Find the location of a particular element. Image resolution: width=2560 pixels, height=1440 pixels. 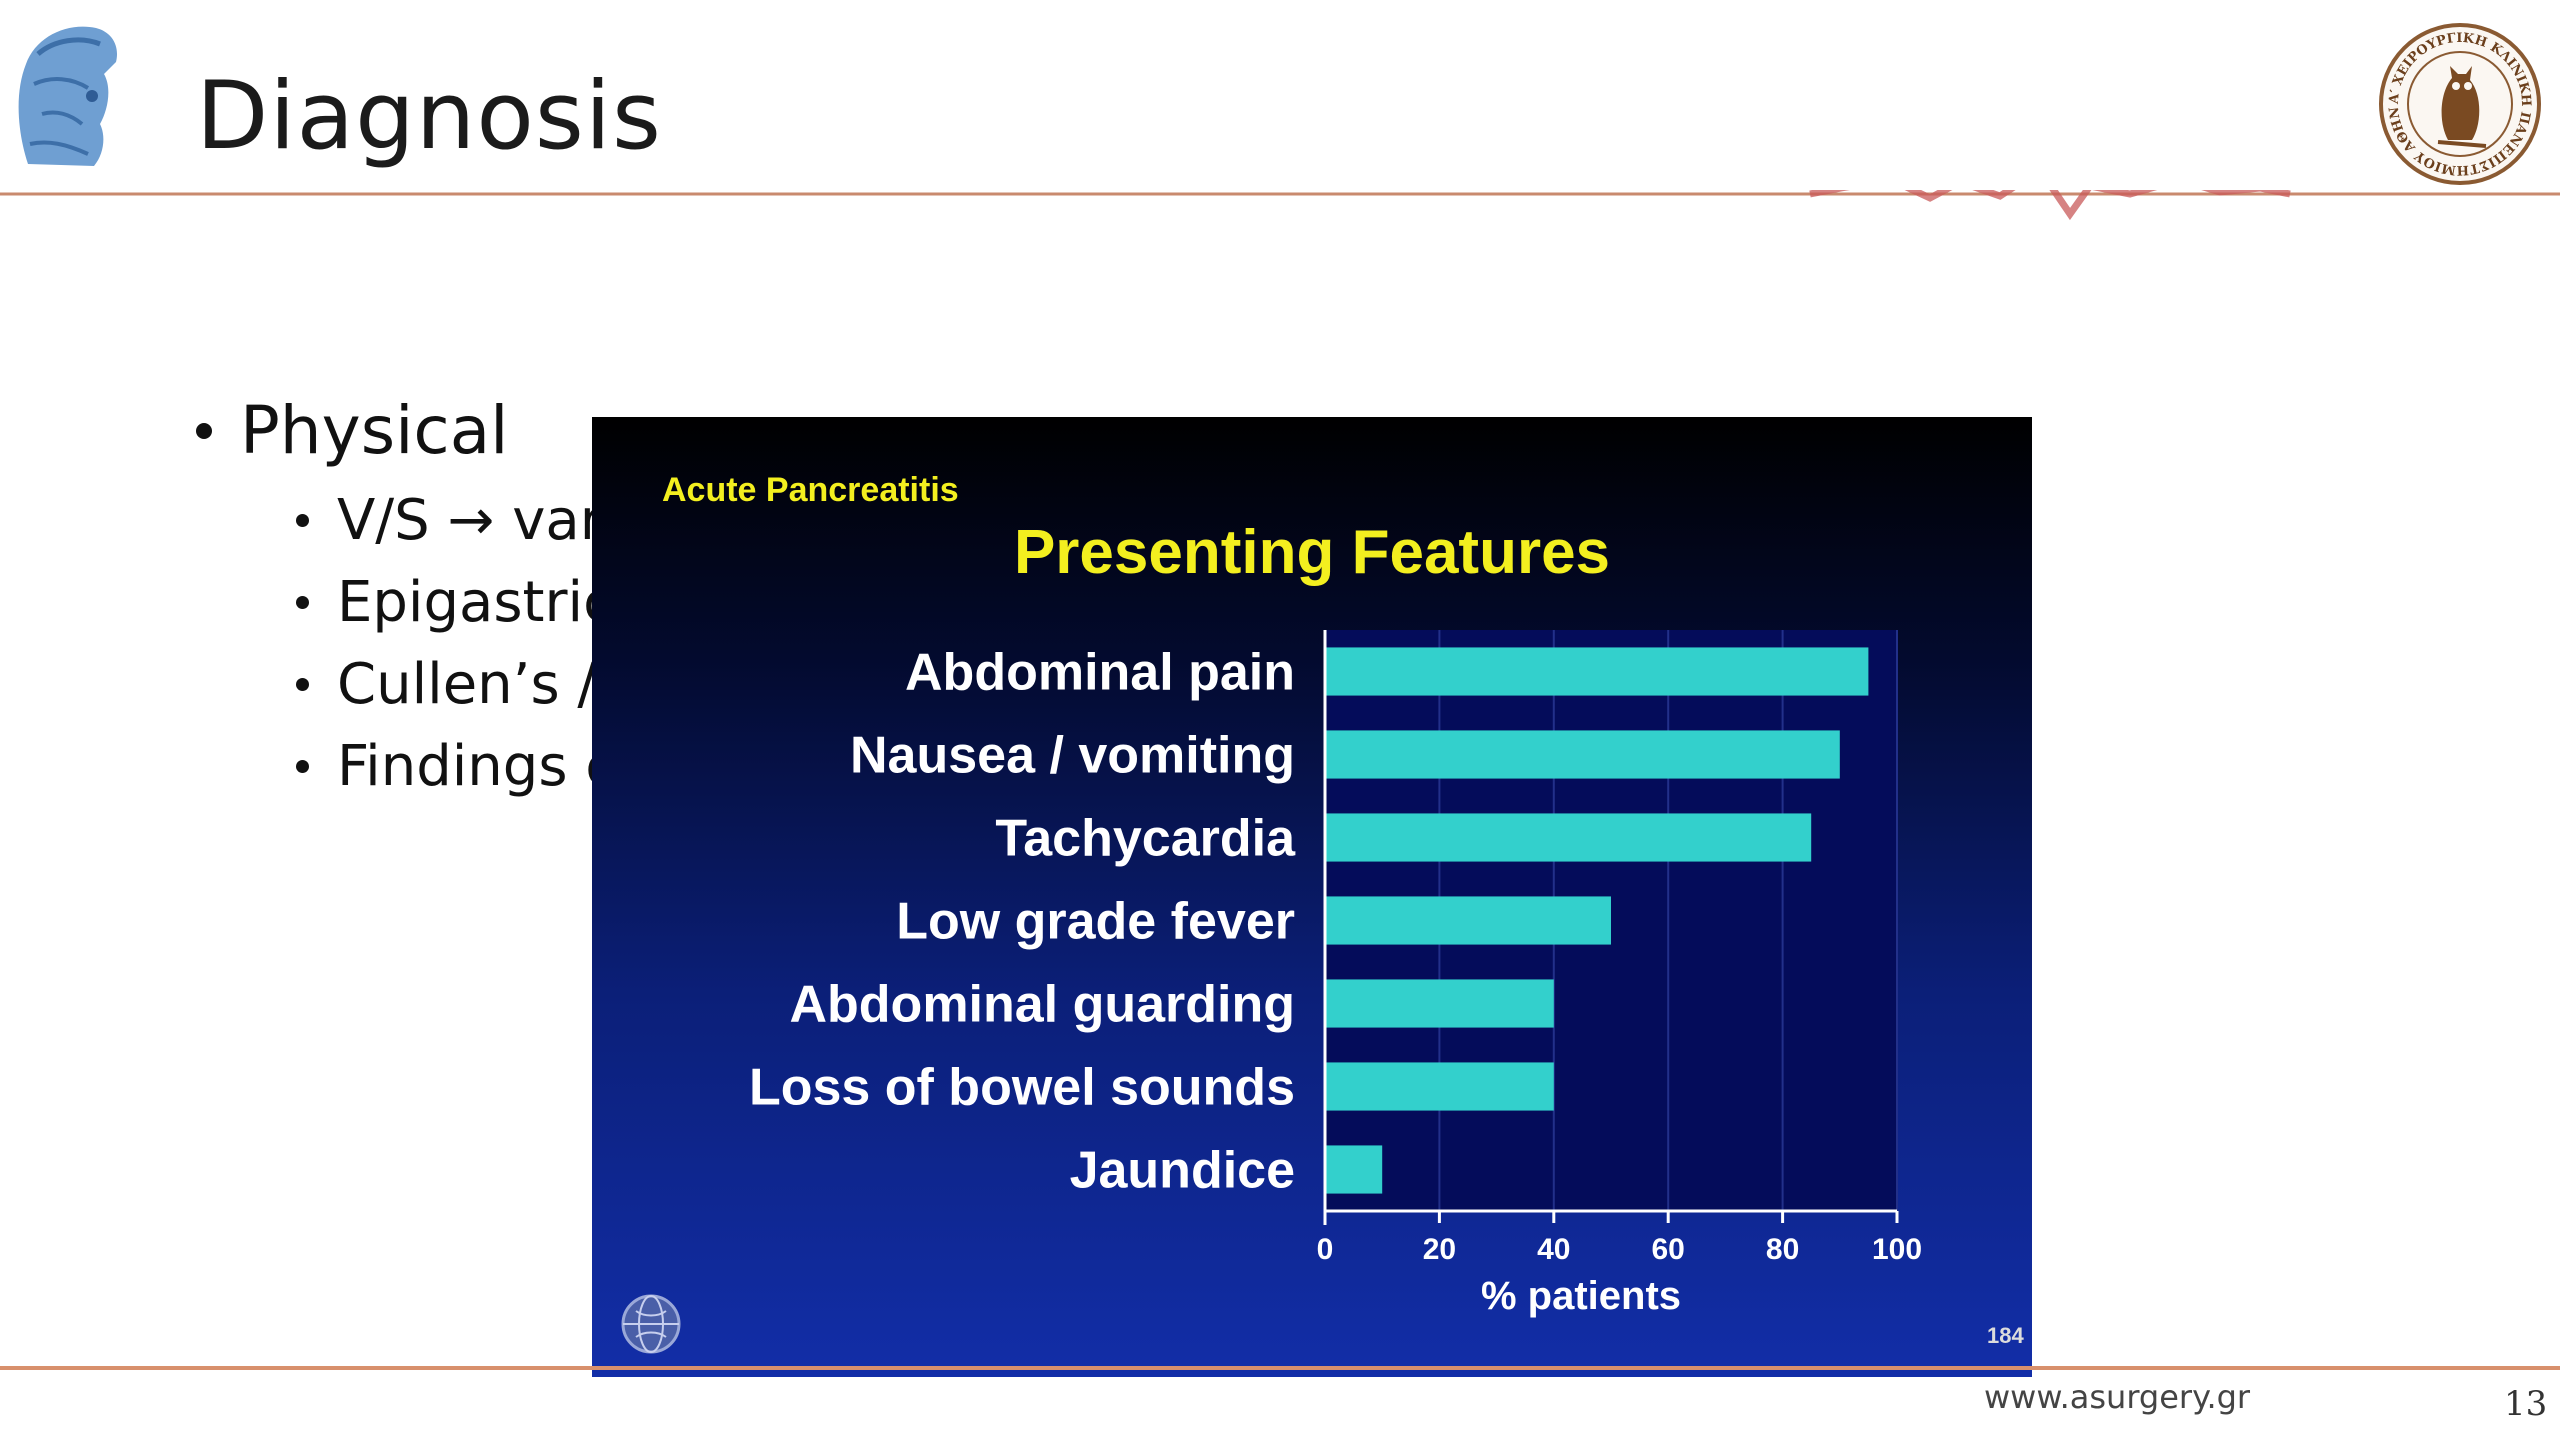

category-label: Nausea / vomiting is located at coordinates (1072, 756).